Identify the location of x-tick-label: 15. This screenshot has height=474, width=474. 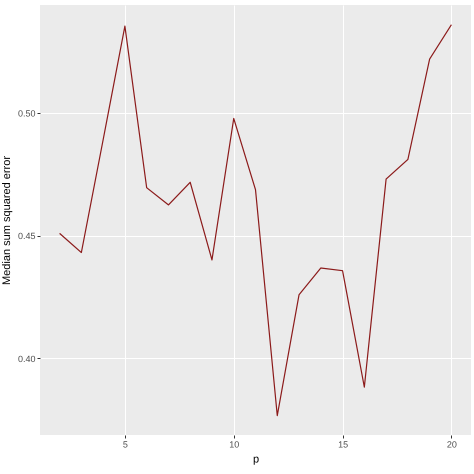
(343, 445).